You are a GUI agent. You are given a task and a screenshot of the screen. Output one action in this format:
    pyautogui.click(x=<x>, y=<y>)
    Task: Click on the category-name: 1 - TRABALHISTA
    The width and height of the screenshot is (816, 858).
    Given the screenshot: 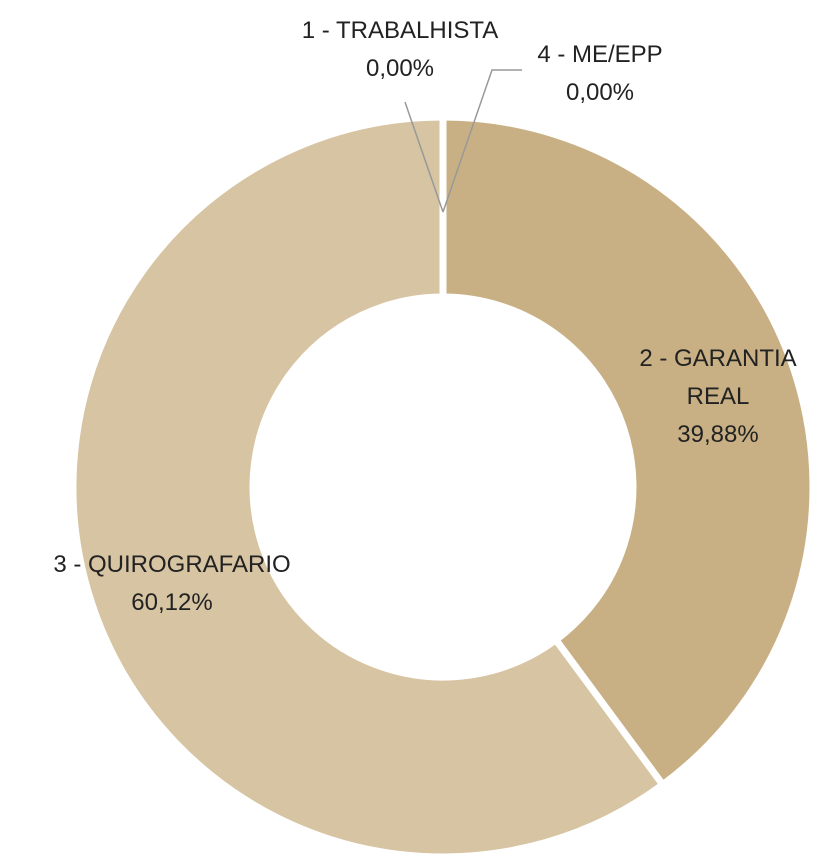 What is the action you would take?
    pyautogui.click(x=400, y=30)
    